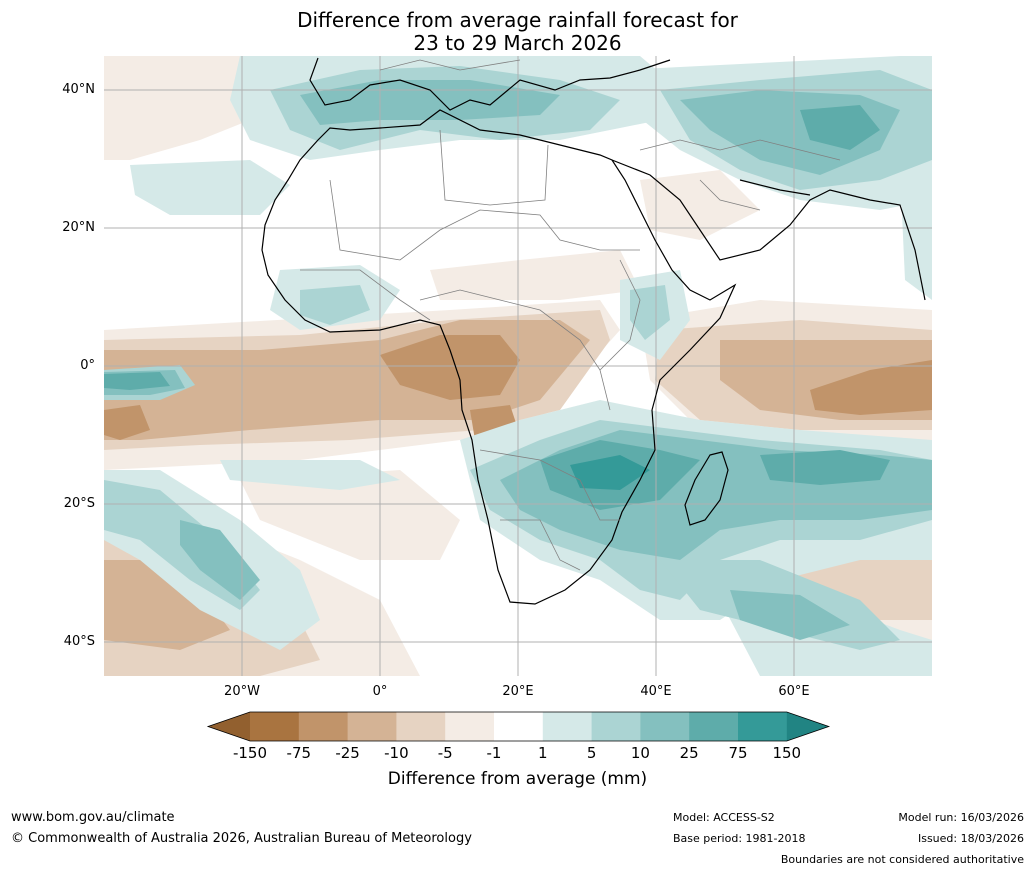 The width and height of the screenshot is (1035, 873). I want to click on footer-model: Model: ACCESS-S2, so click(724, 817).